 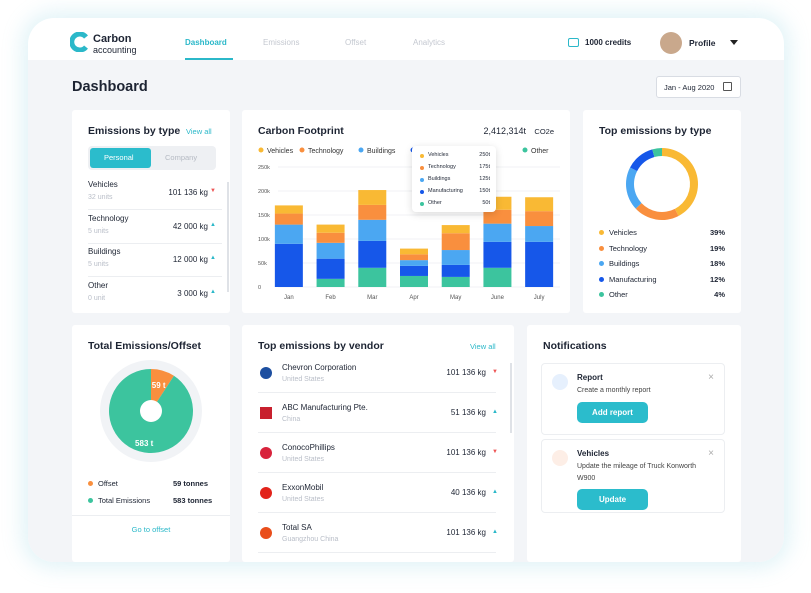 I want to click on nav-item: Analytics, so click(x=429, y=42).